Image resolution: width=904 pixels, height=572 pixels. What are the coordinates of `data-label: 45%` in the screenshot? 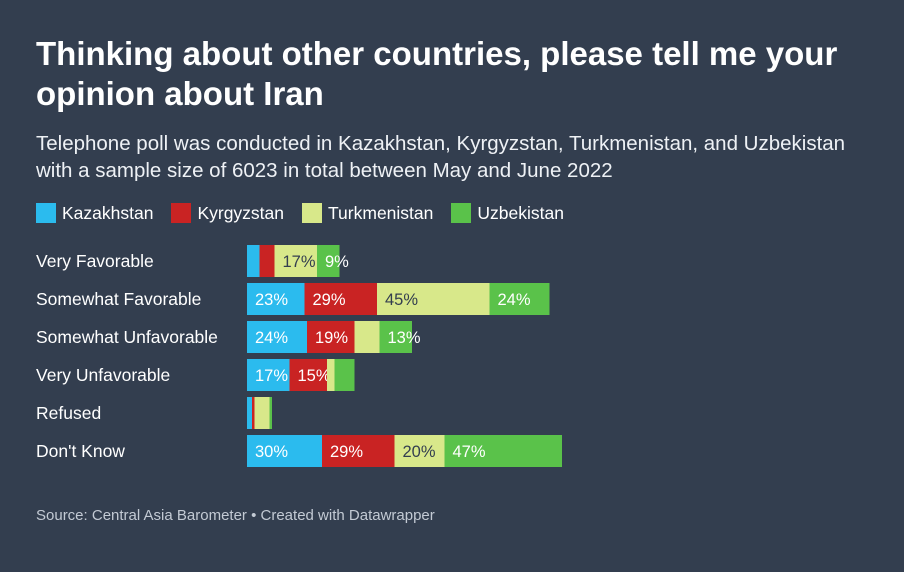 It's located at (401, 300).